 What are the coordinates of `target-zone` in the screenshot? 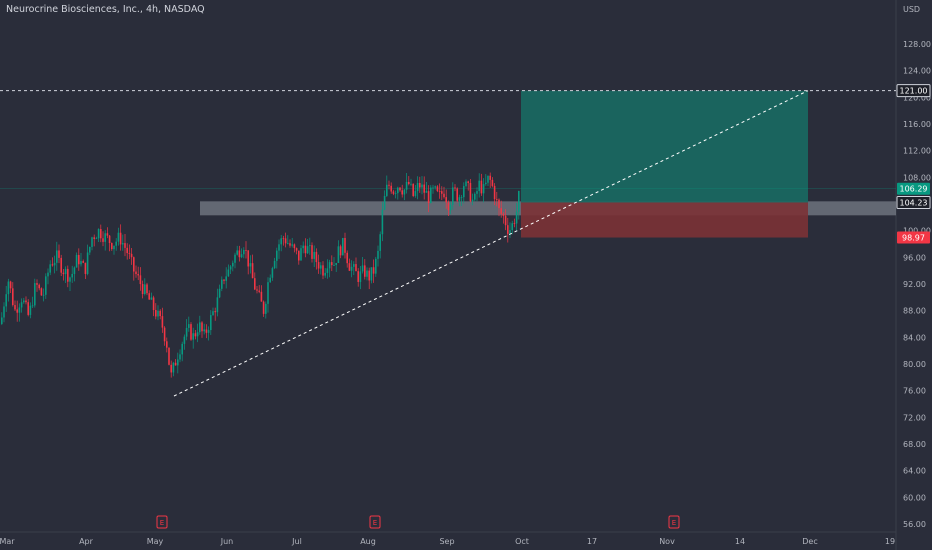 It's located at (664, 146).